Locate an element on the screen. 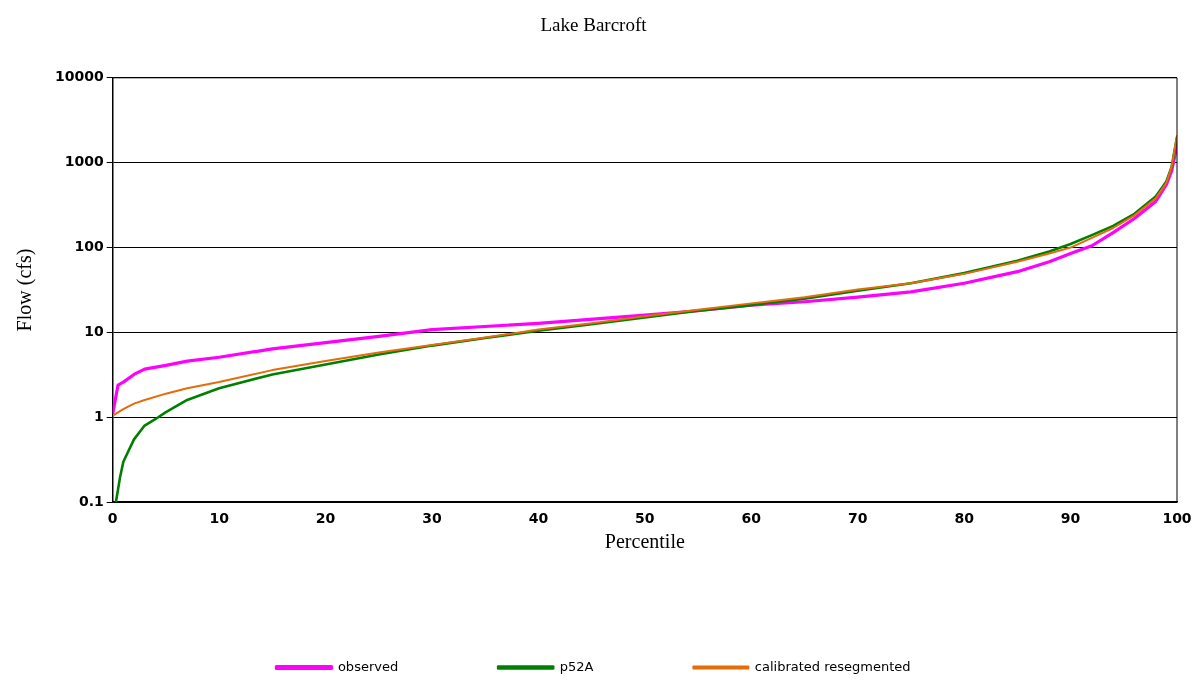  x-tick-label: 80 is located at coordinates (964, 518).